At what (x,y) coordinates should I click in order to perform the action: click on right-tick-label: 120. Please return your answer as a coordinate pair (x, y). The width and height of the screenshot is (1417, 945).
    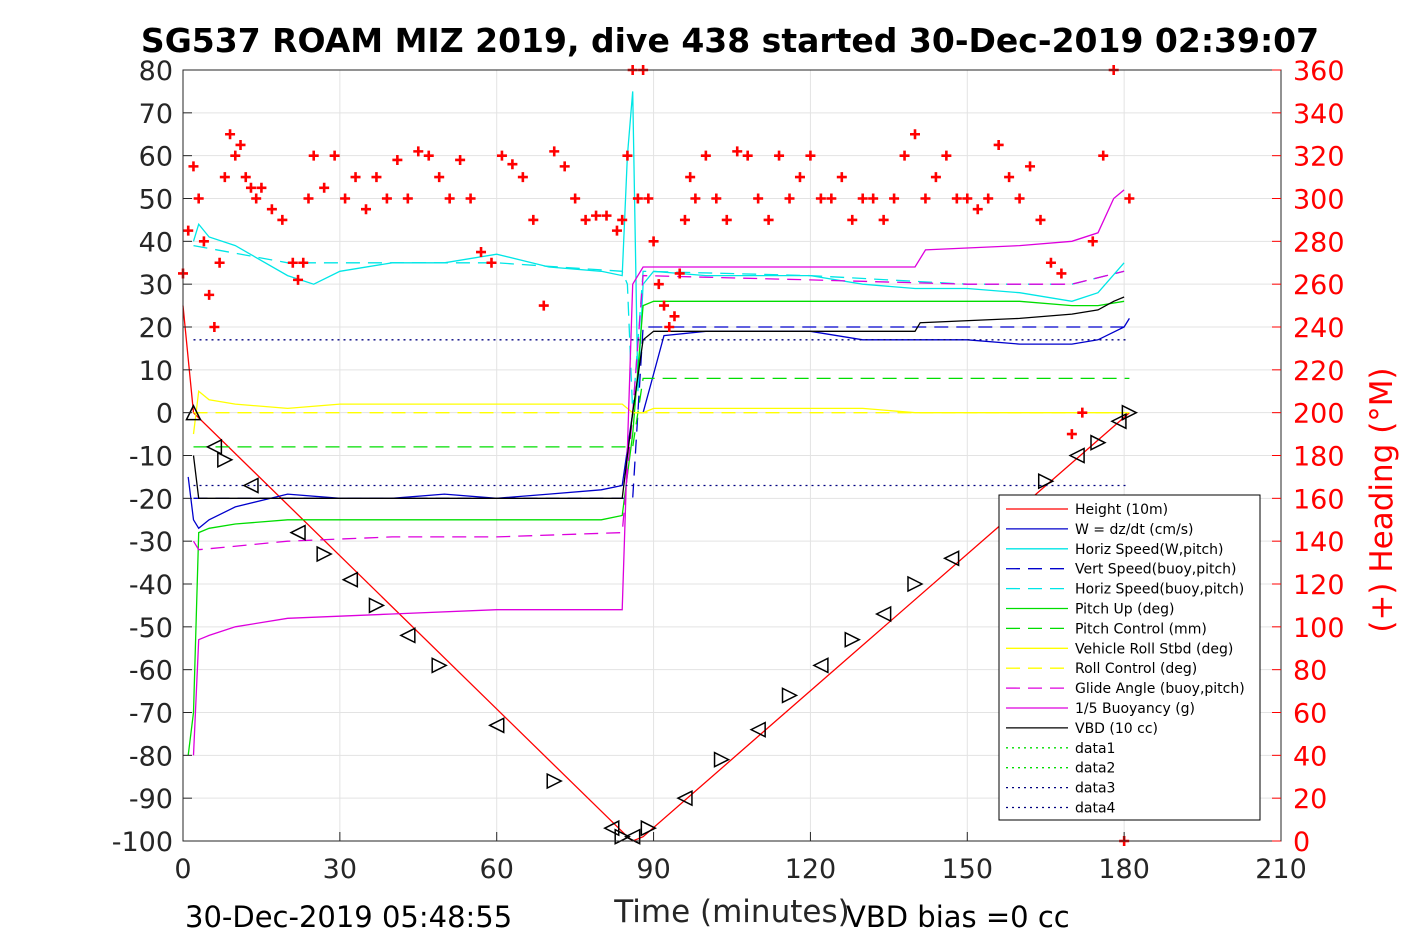
    Looking at the image, I should click on (1319, 585).